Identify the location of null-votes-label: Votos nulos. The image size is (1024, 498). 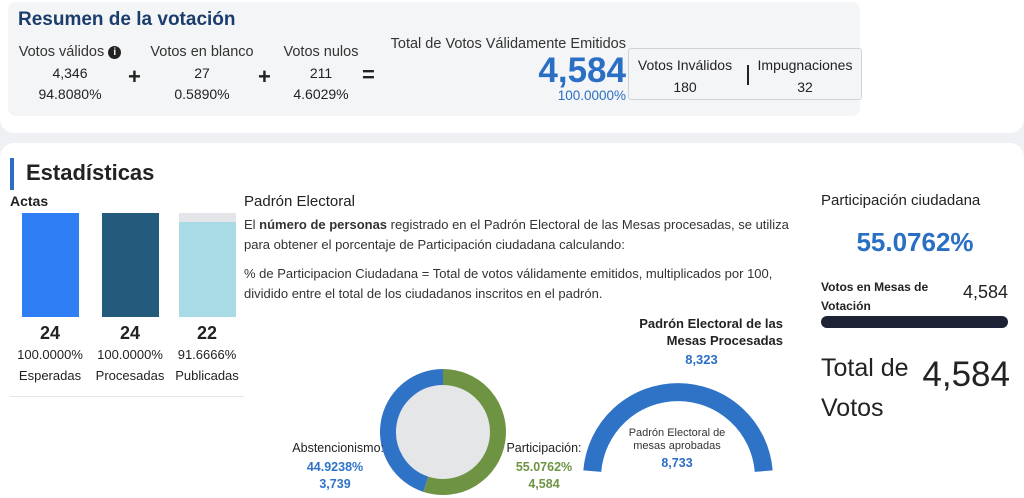
(321, 52).